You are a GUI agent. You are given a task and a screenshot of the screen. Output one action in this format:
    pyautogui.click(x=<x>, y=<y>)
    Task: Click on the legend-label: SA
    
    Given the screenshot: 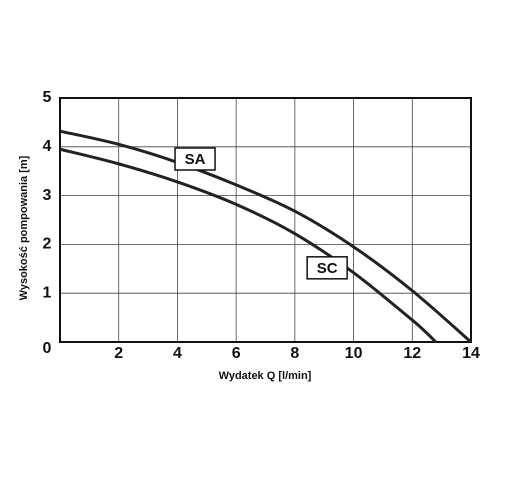 What is the action you would take?
    pyautogui.click(x=195, y=159)
    